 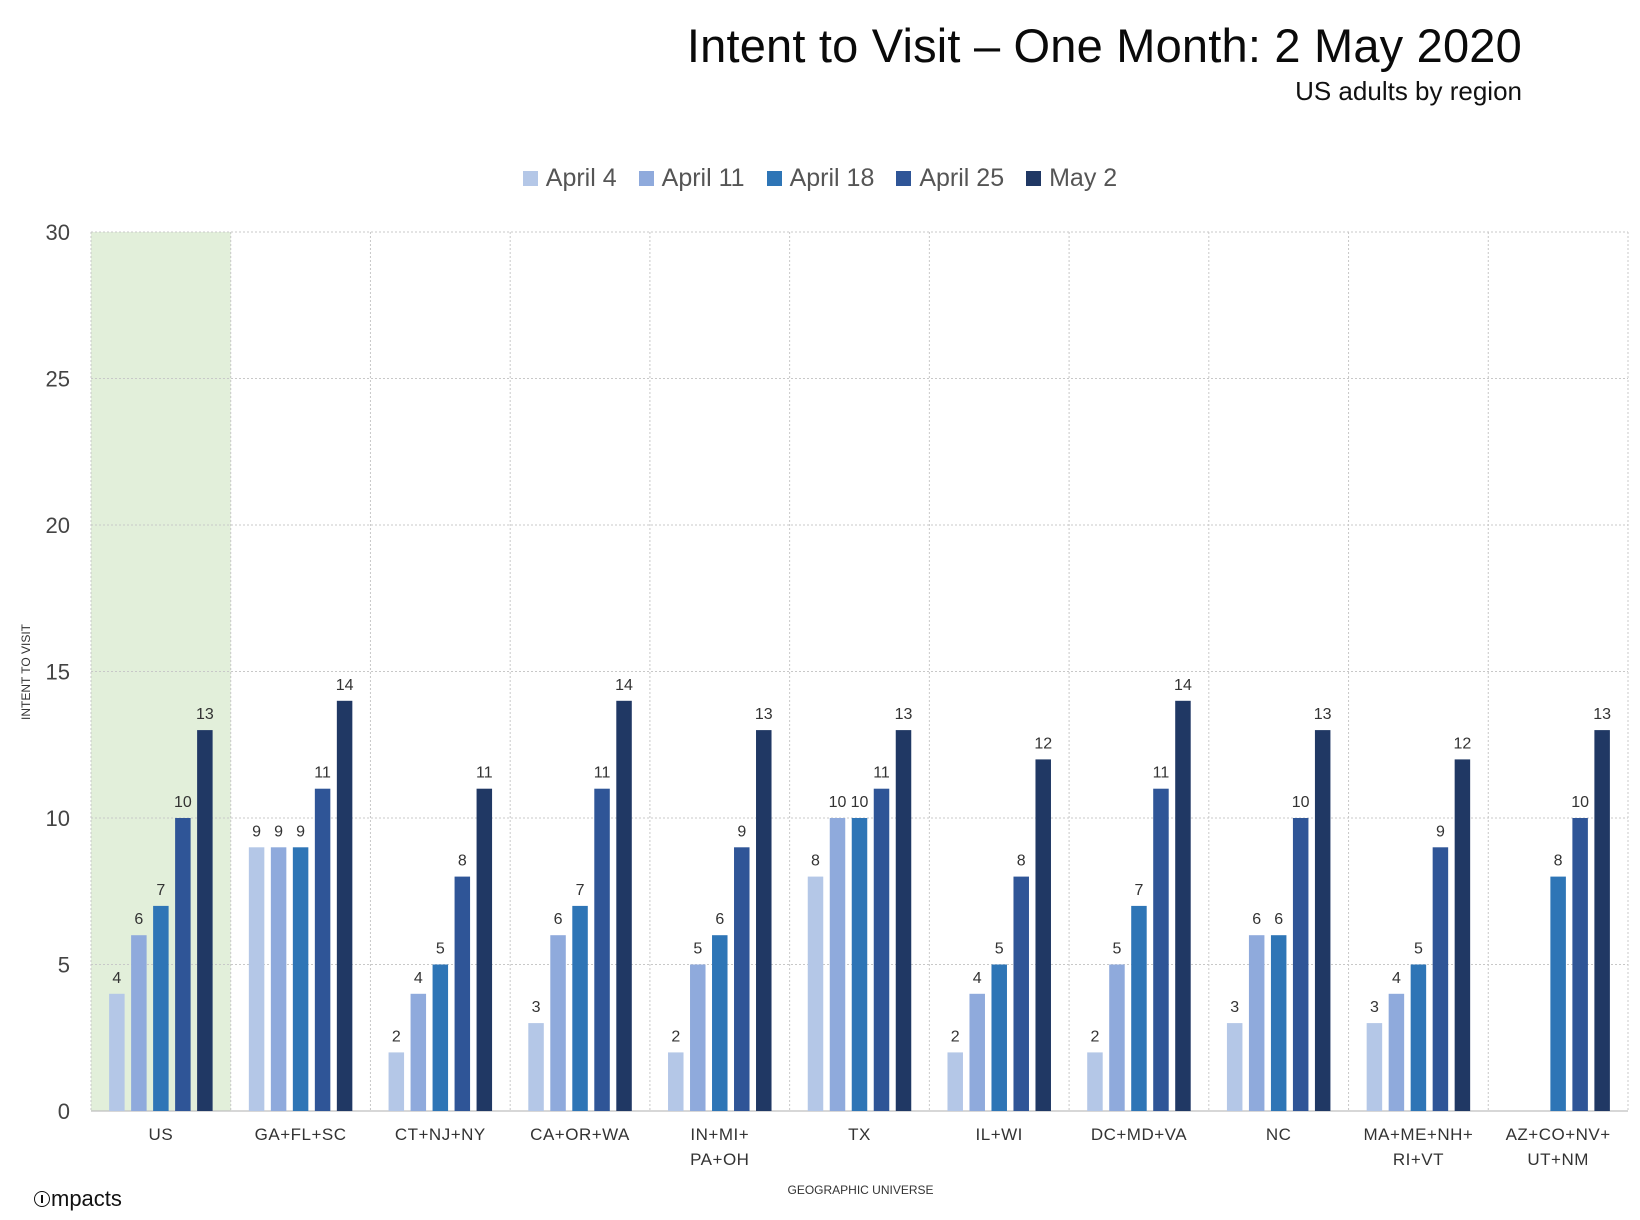 What do you see at coordinates (719, 1159) in the screenshot?
I see `x-tick-label: PA+OH` at bounding box center [719, 1159].